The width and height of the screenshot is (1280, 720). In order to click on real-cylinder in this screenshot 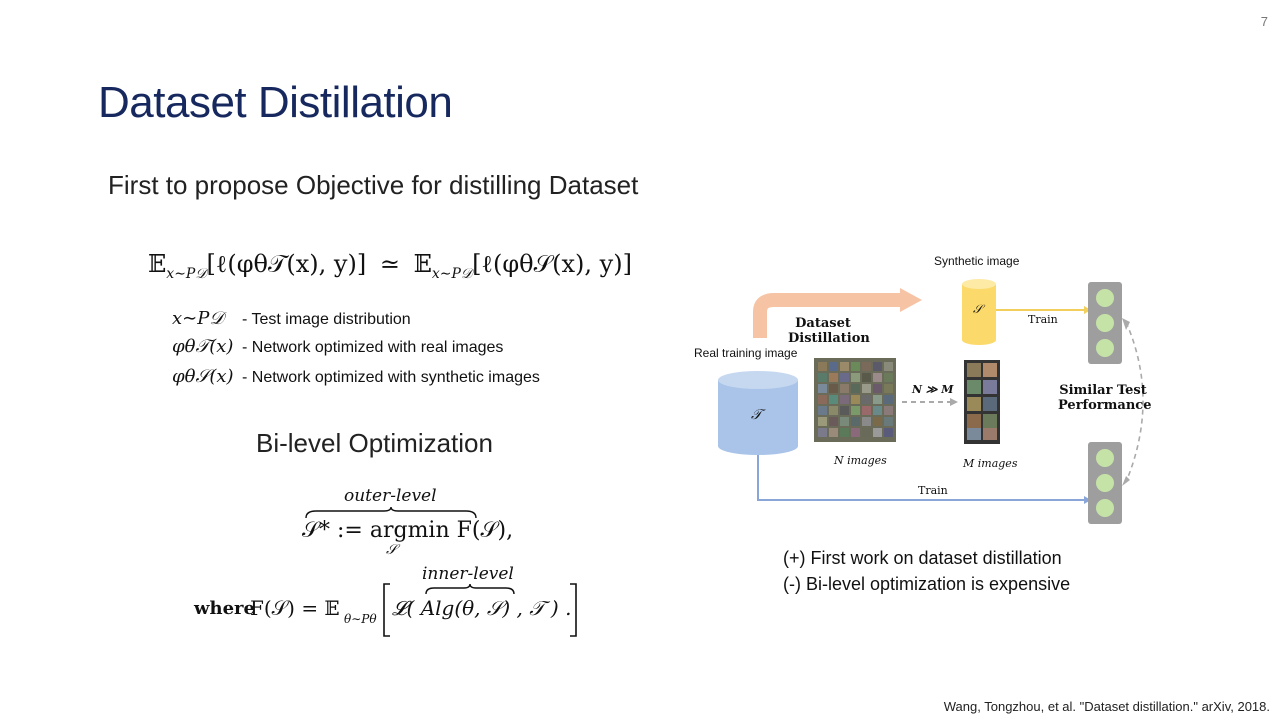, I will do `click(758, 413)`.